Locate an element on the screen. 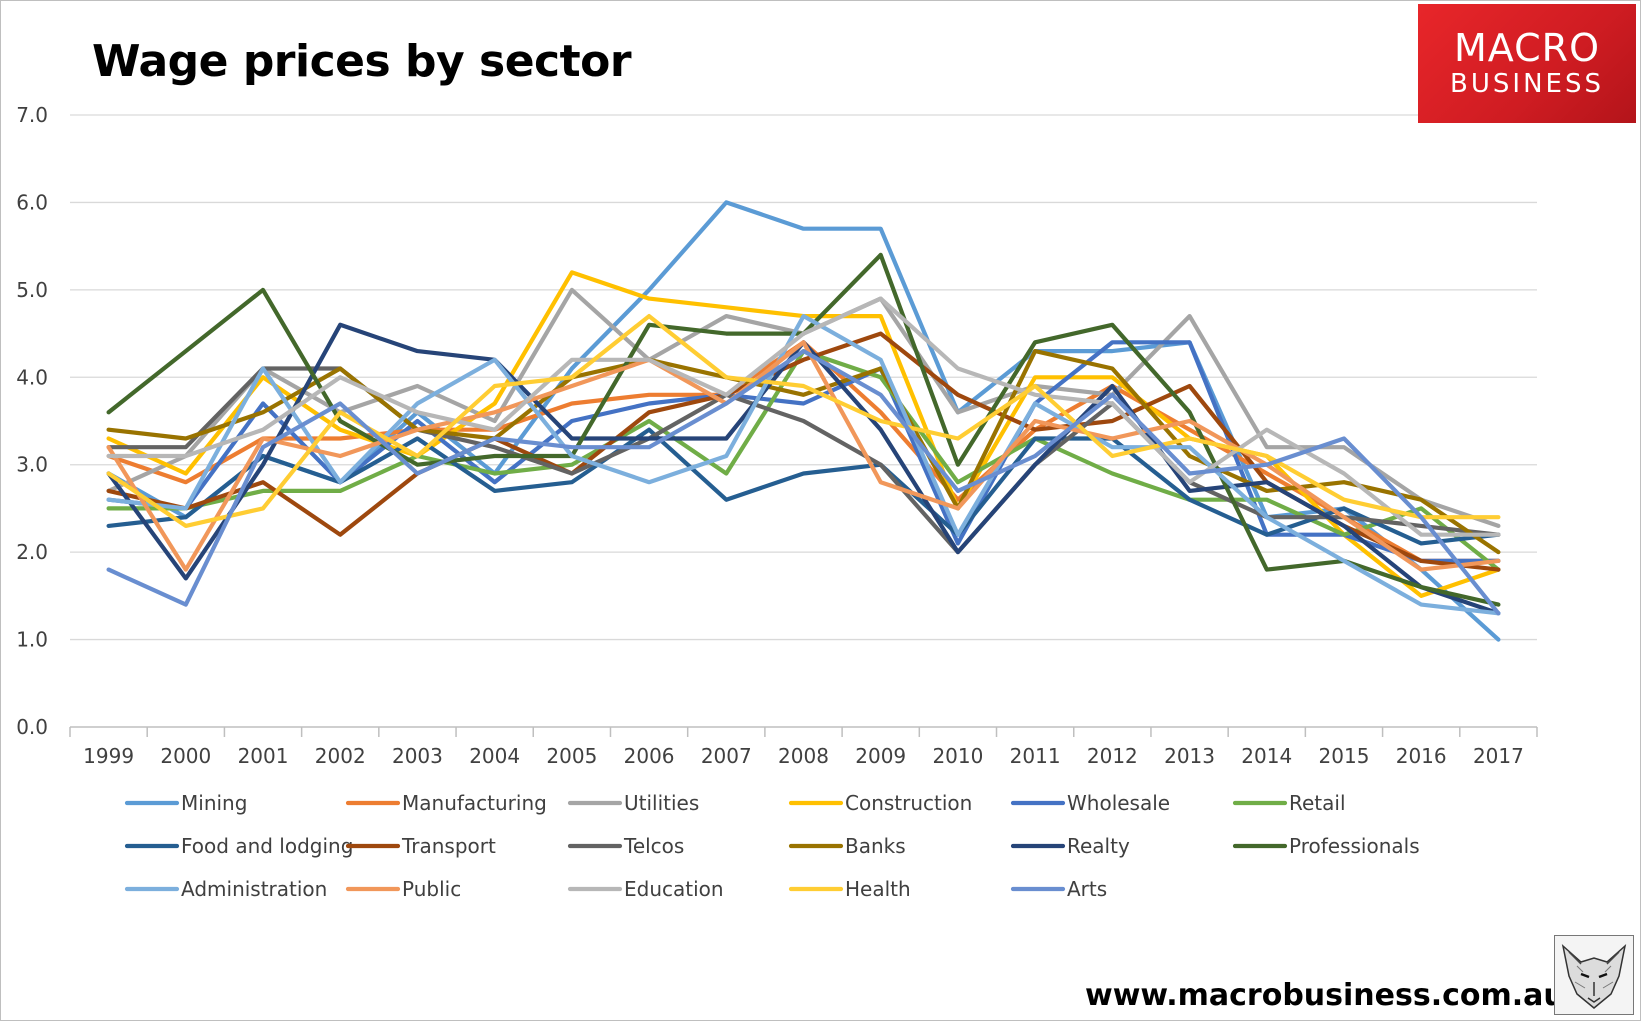 The width and height of the screenshot is (1641, 1021). legend-item: Arts is located at coordinates (1058, 889).